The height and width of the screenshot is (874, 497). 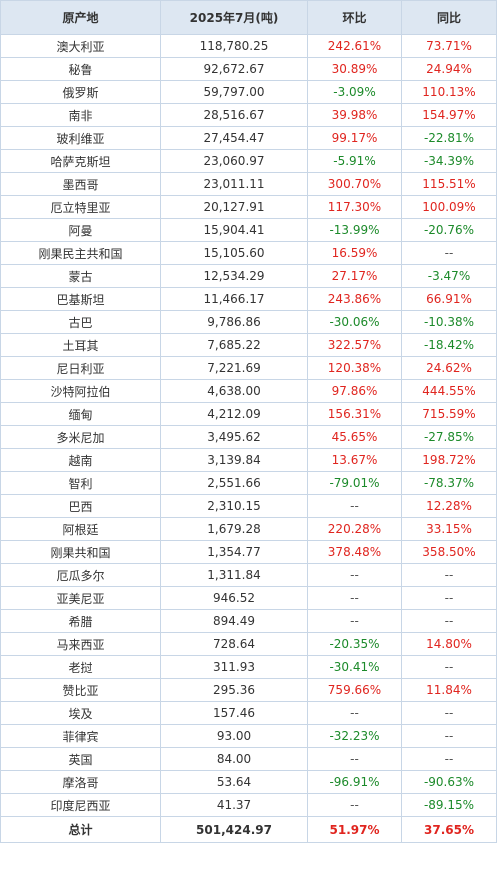 I want to click on cell-origin: 菲律宾, so click(x=80, y=736).